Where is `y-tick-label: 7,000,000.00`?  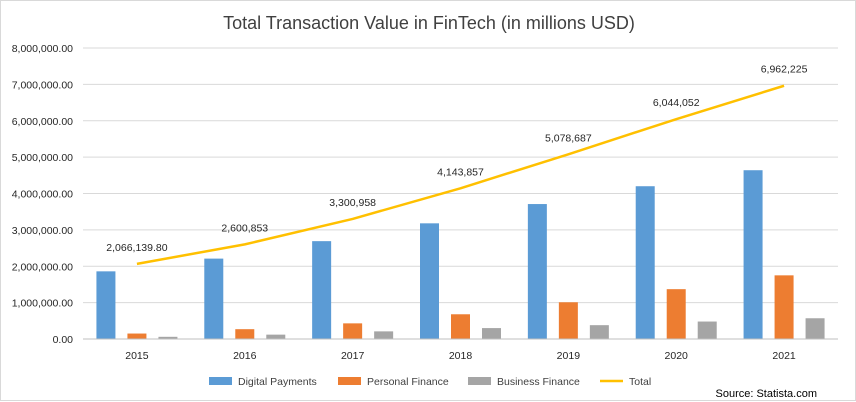
y-tick-label: 7,000,000.00 is located at coordinates (42, 85).